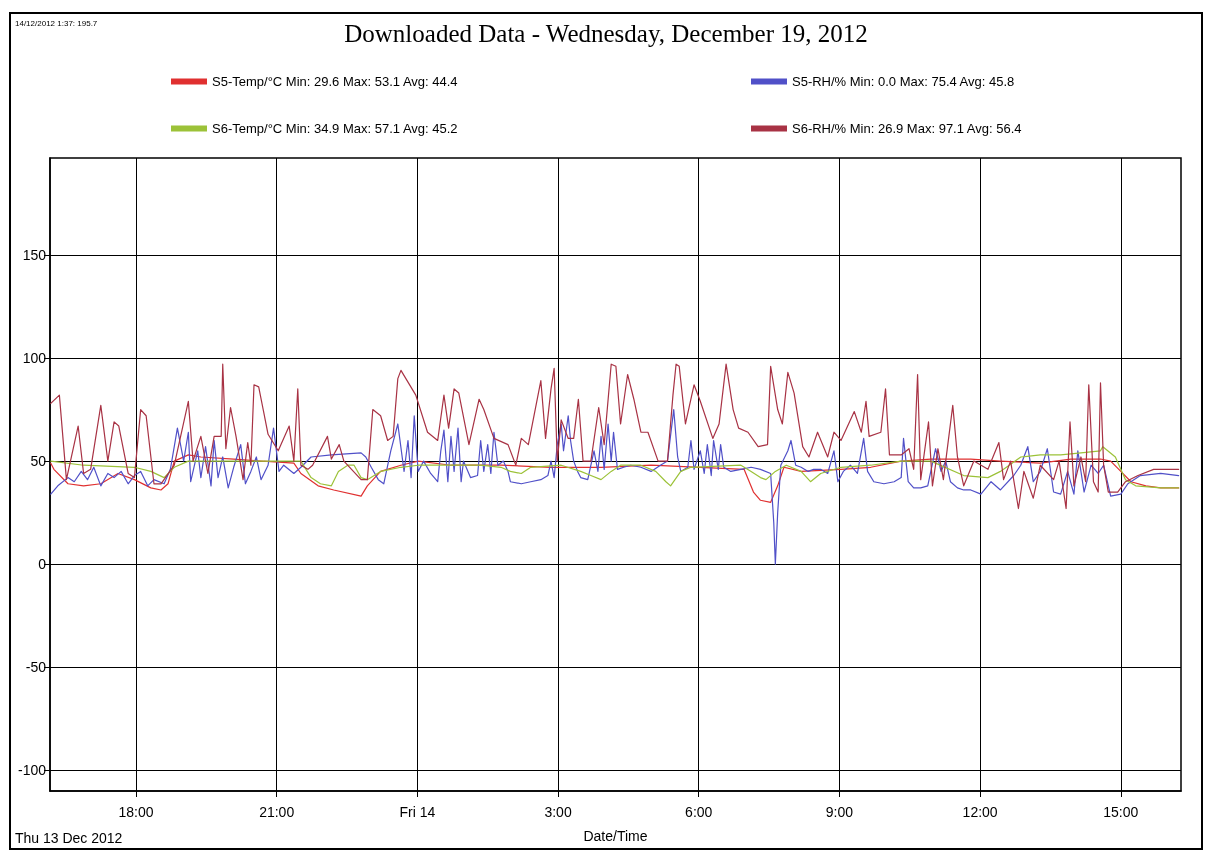 Image resolution: width=1207 pixels, height=853 pixels. Describe the element at coordinates (980, 812) in the screenshot. I see `x-tick-label: 12:00` at that location.